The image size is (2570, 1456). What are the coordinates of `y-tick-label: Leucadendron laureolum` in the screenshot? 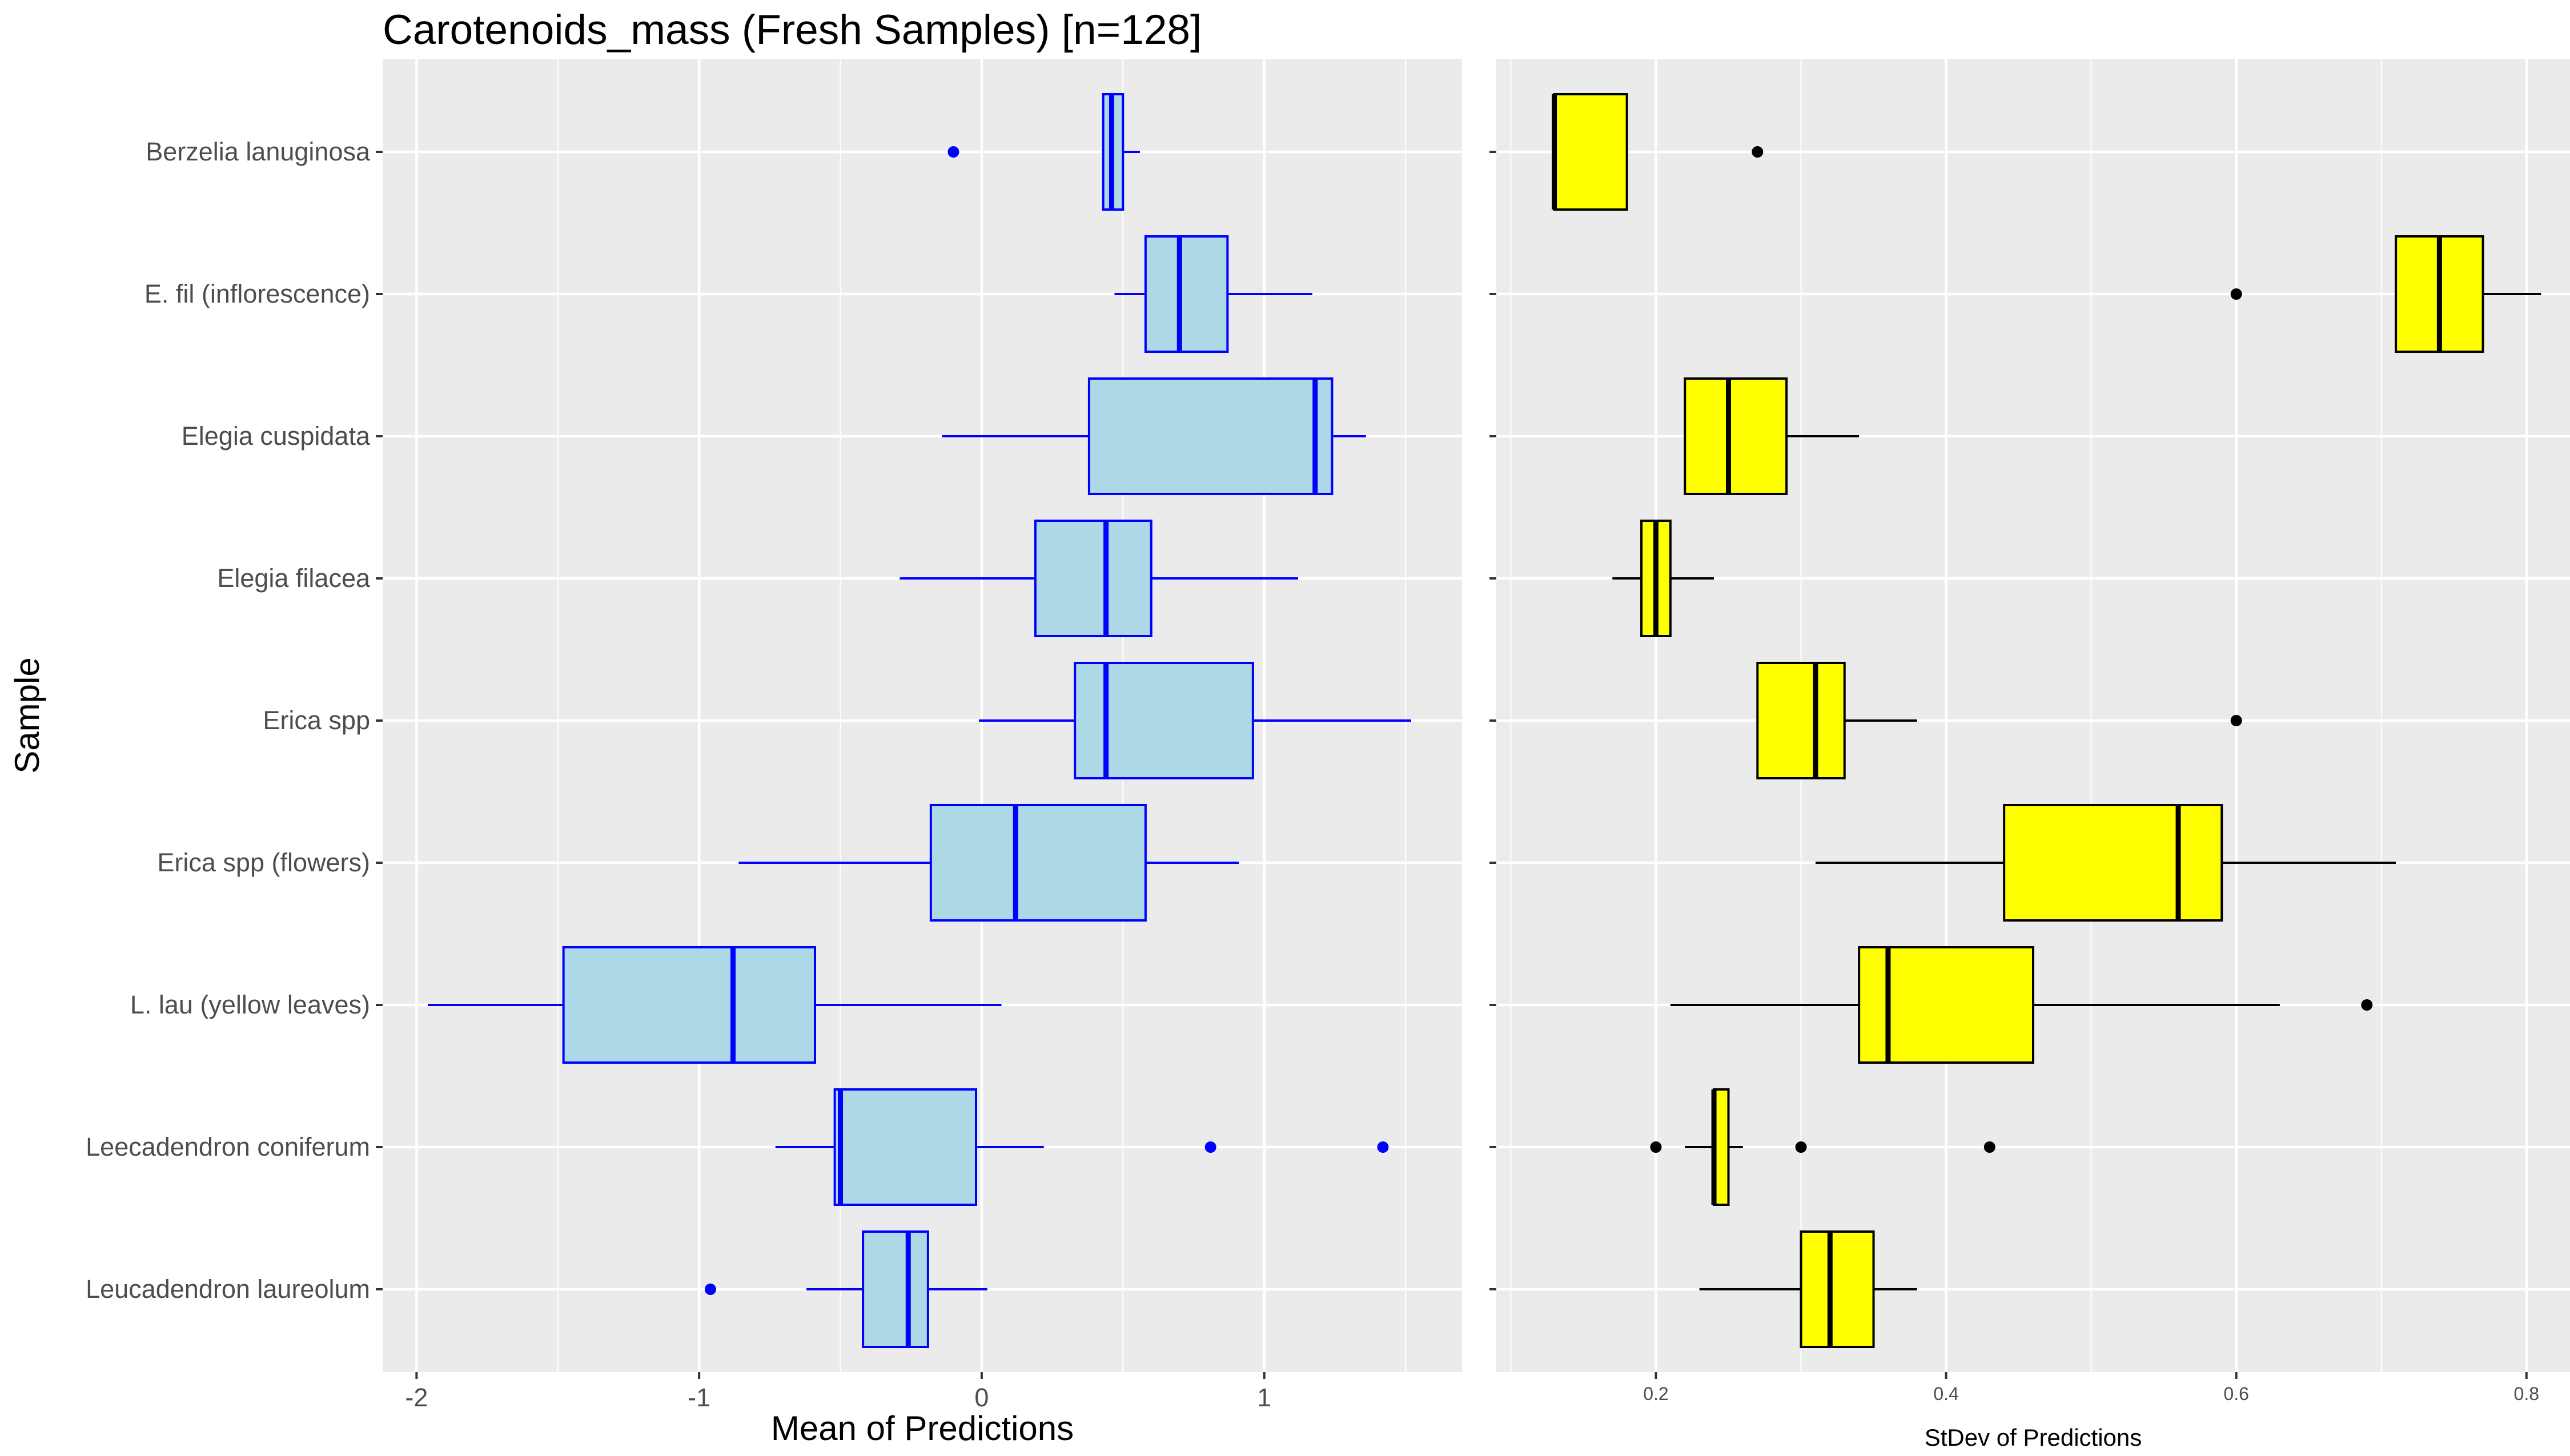 It's located at (228, 1289).